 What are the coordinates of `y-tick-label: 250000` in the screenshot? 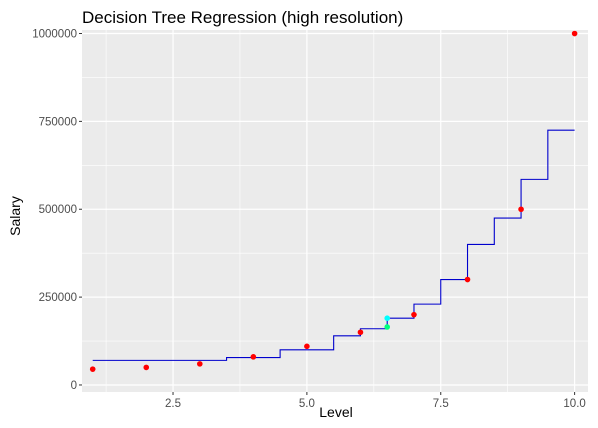 It's located at (58, 298).